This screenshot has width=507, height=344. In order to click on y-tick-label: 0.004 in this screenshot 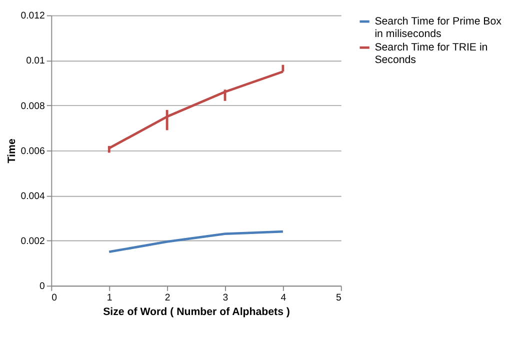, I will do `click(33, 196)`.